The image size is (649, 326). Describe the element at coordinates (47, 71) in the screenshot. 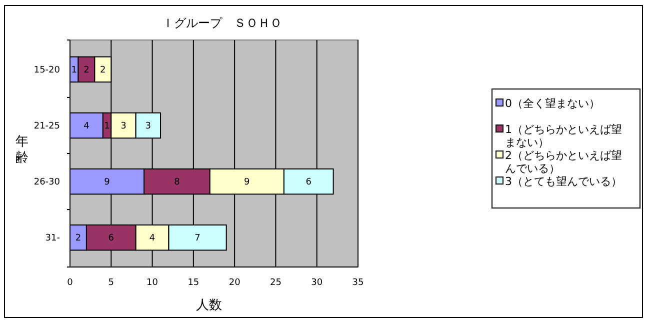

I see `y-tick-label: 15-20` at that location.